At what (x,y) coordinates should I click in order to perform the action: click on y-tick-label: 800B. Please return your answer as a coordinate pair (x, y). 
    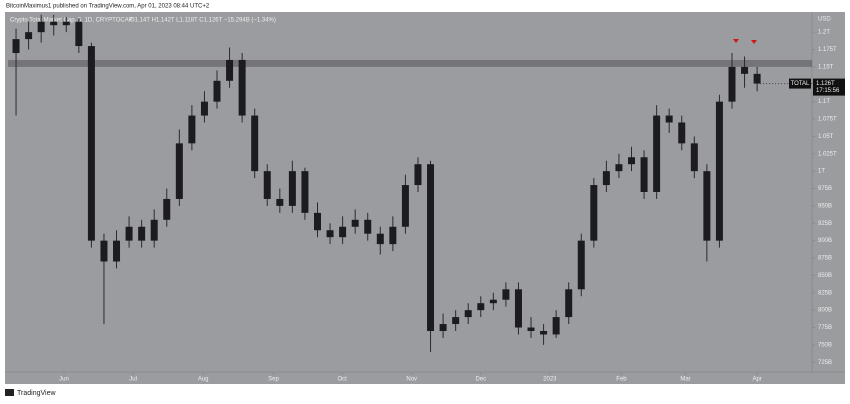
    Looking at the image, I should click on (825, 311).